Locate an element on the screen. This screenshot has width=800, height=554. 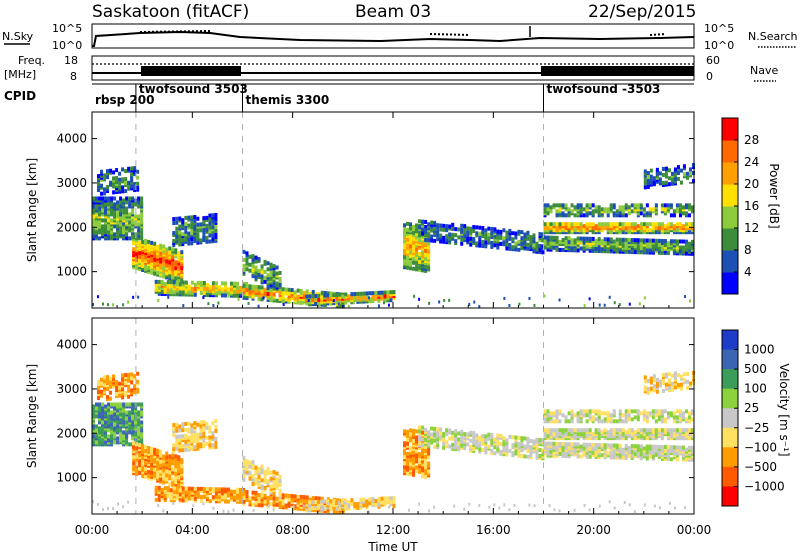
nsky-tick-bottom: 10^0 is located at coordinates (67, 45).